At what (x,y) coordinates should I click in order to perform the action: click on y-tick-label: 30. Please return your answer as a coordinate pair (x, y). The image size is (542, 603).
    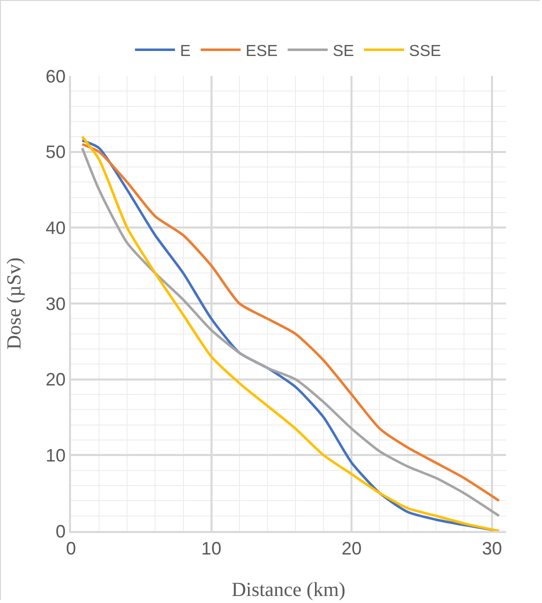
    Looking at the image, I should click on (56, 304).